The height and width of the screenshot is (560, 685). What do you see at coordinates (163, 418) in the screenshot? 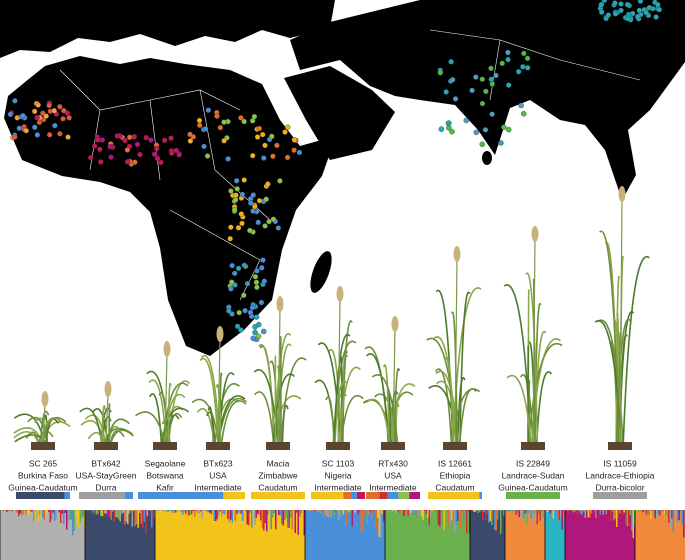
I see `leaf` at bounding box center [163, 418].